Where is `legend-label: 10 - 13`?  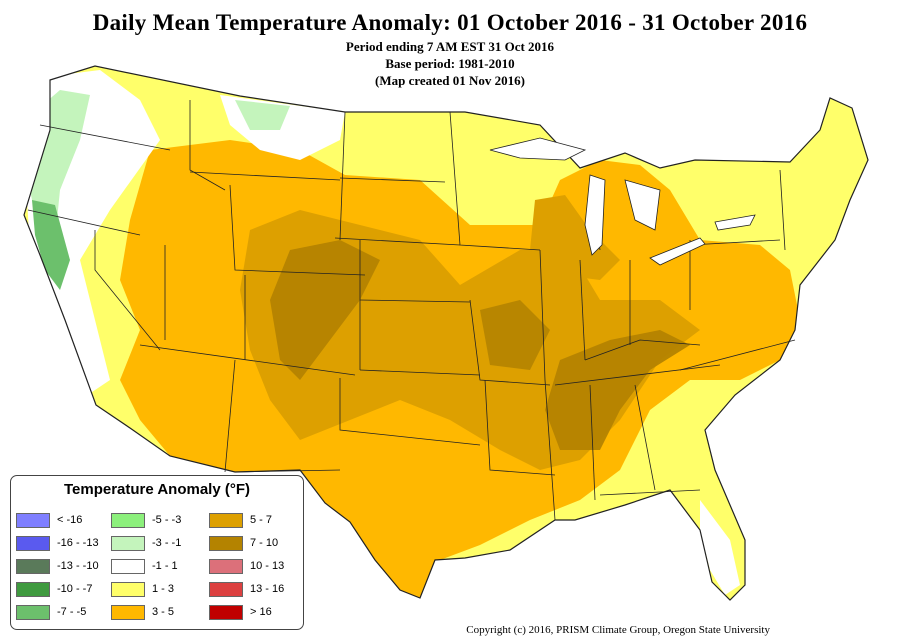 legend-label: 10 - 13 is located at coordinates (267, 566).